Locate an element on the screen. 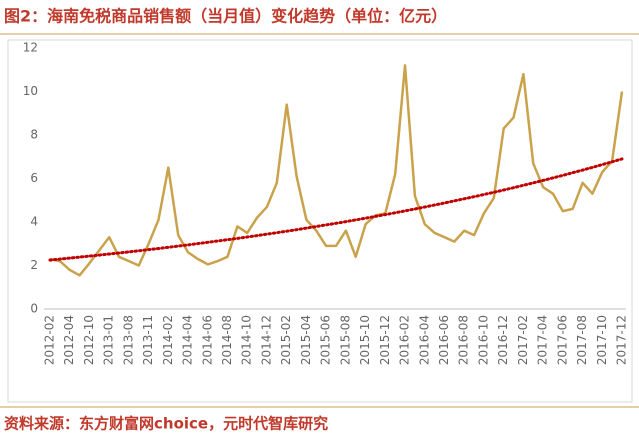  x-tick-label: 2017-10 is located at coordinates (602, 340).